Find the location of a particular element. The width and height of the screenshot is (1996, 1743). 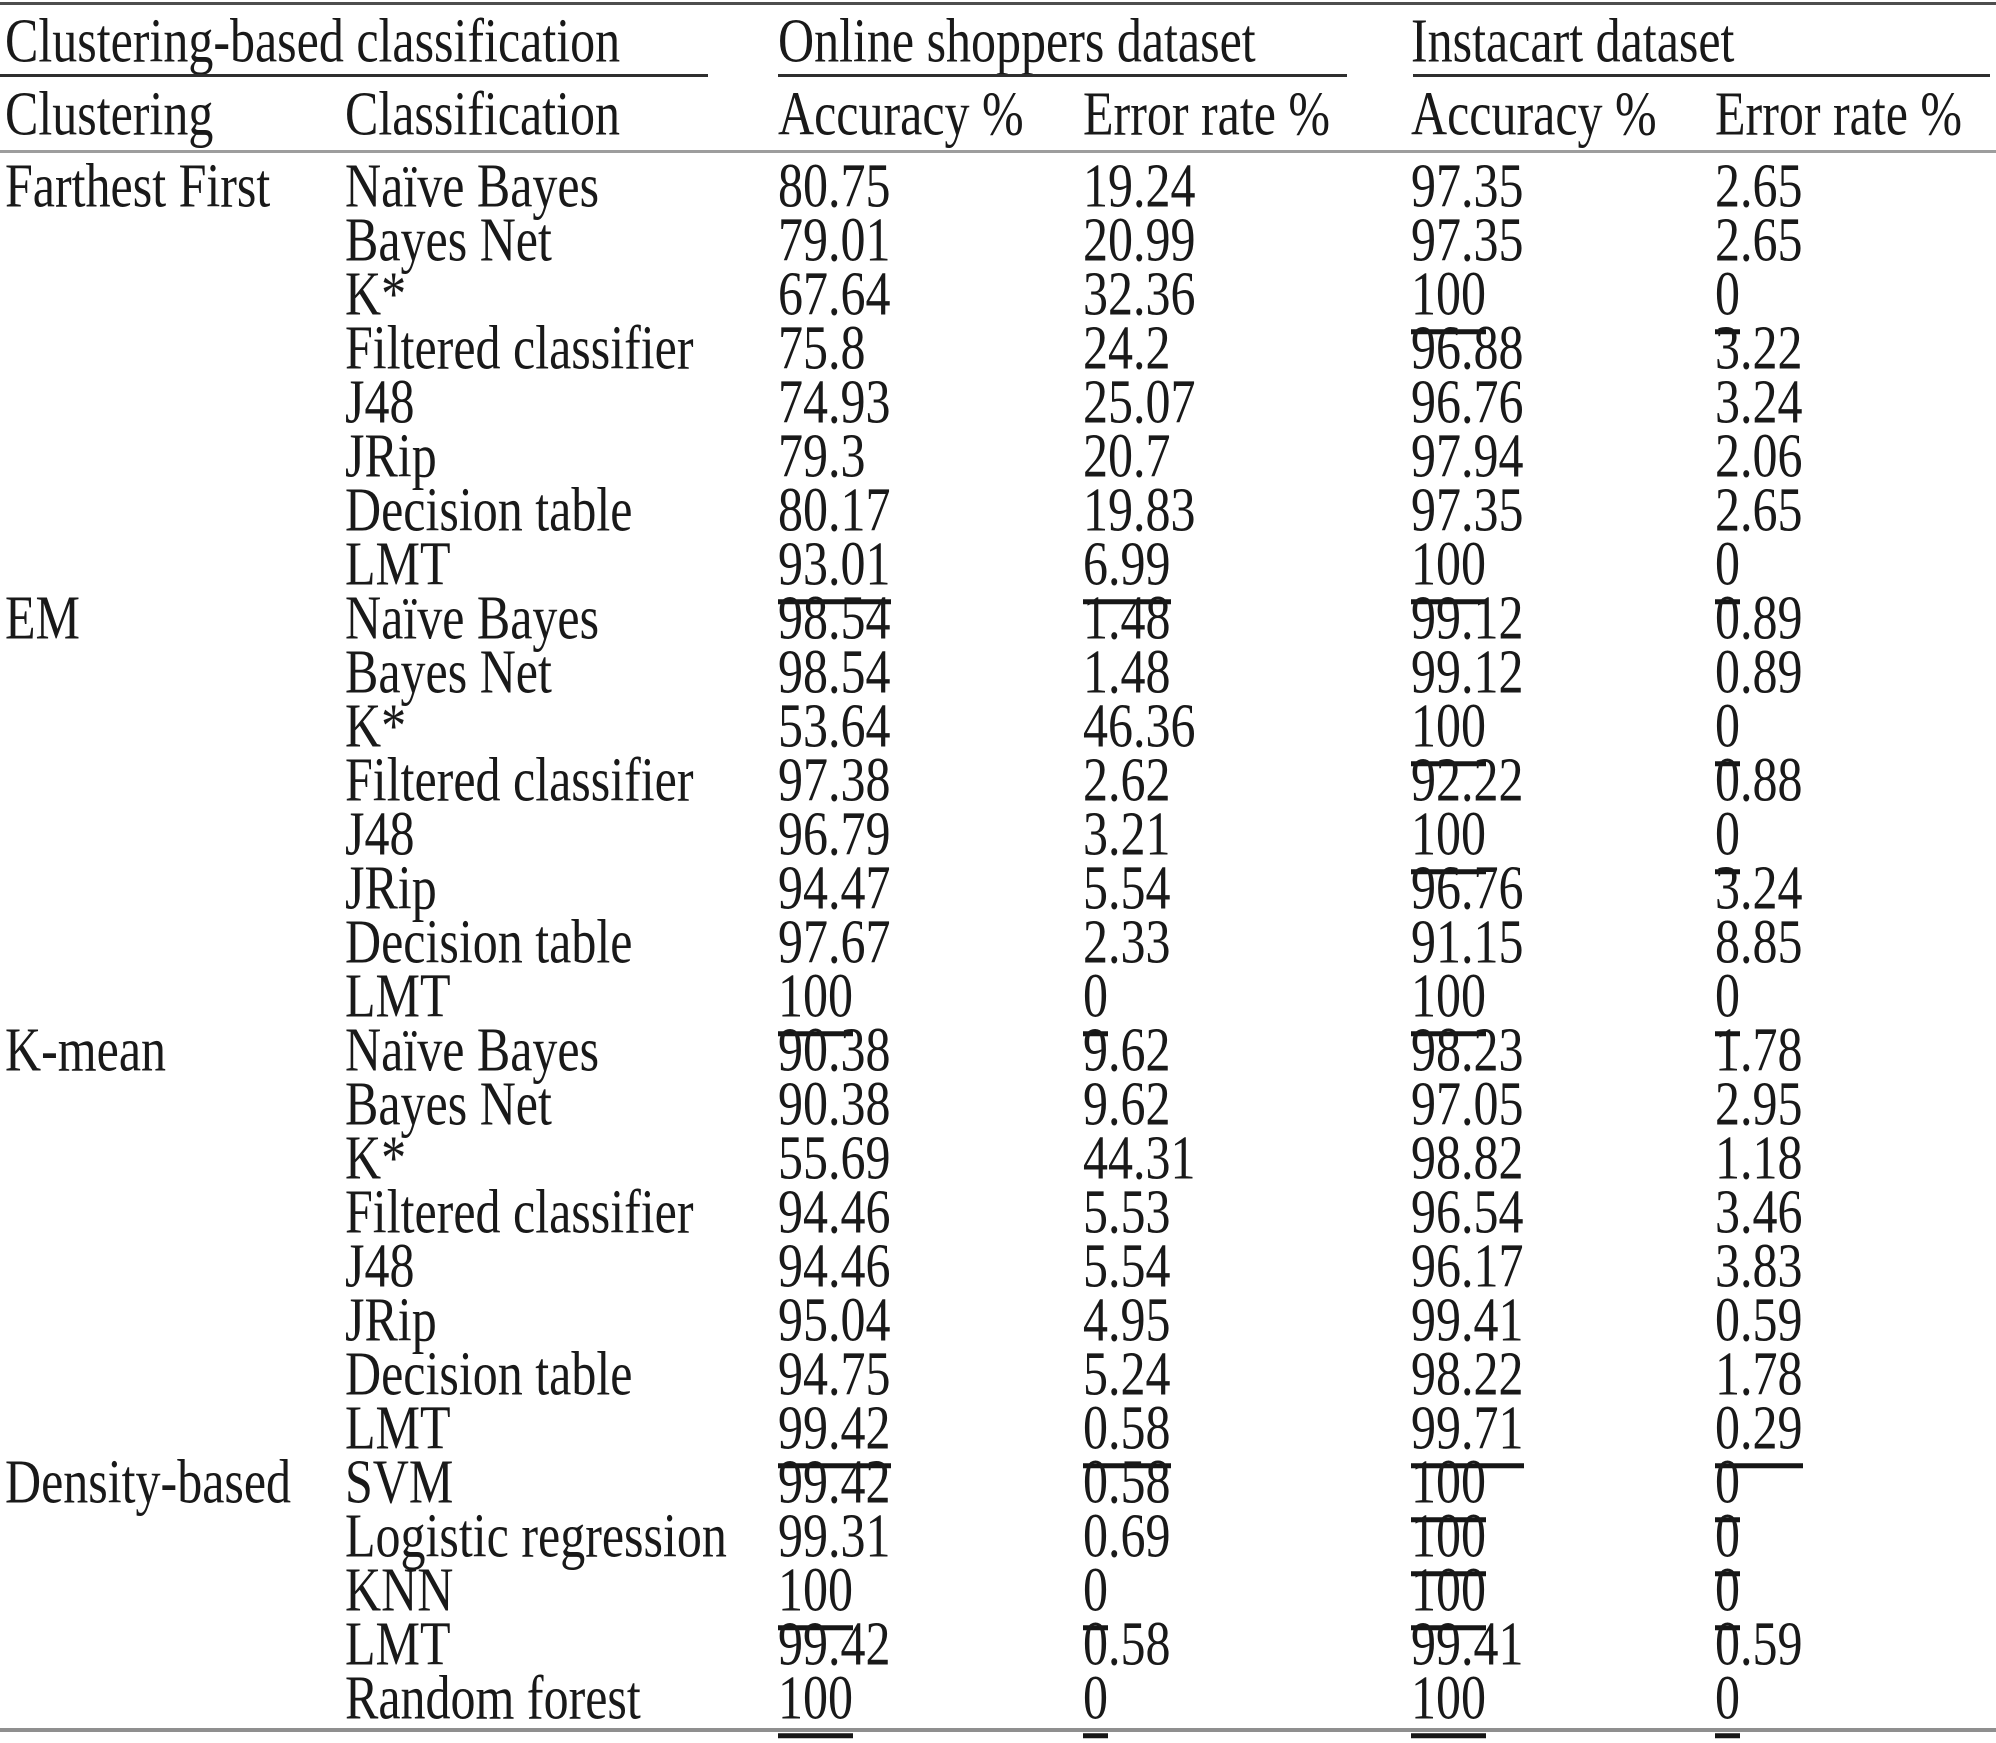

cell-ic-accuracy: 99.41 is located at coordinates (1559, 1643).